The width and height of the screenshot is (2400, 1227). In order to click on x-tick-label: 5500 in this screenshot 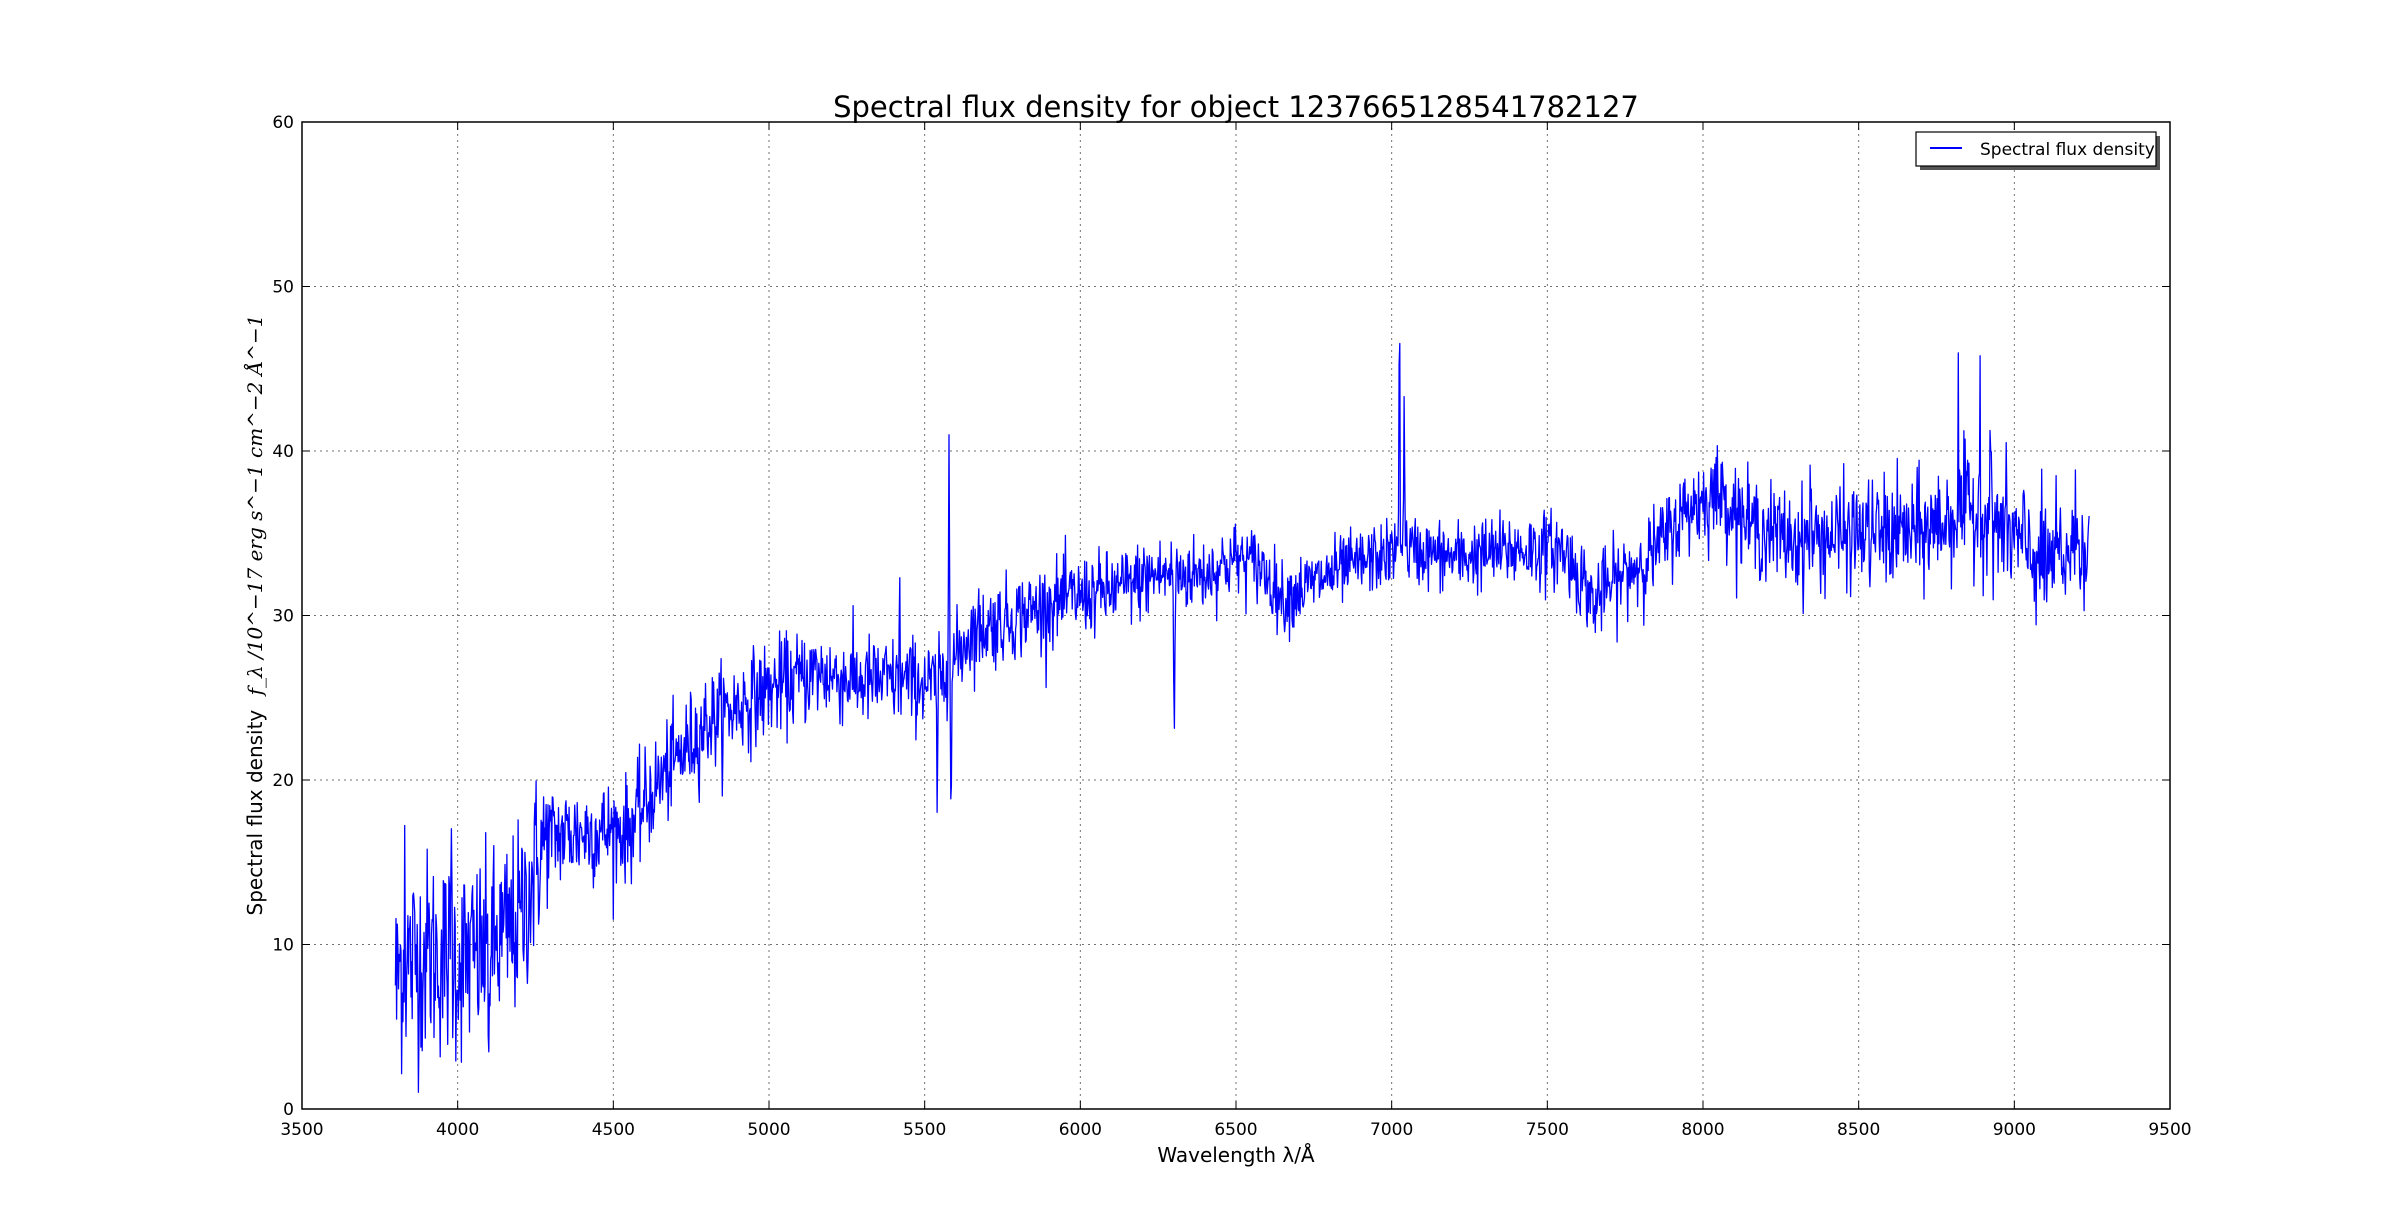, I will do `click(924, 1130)`.